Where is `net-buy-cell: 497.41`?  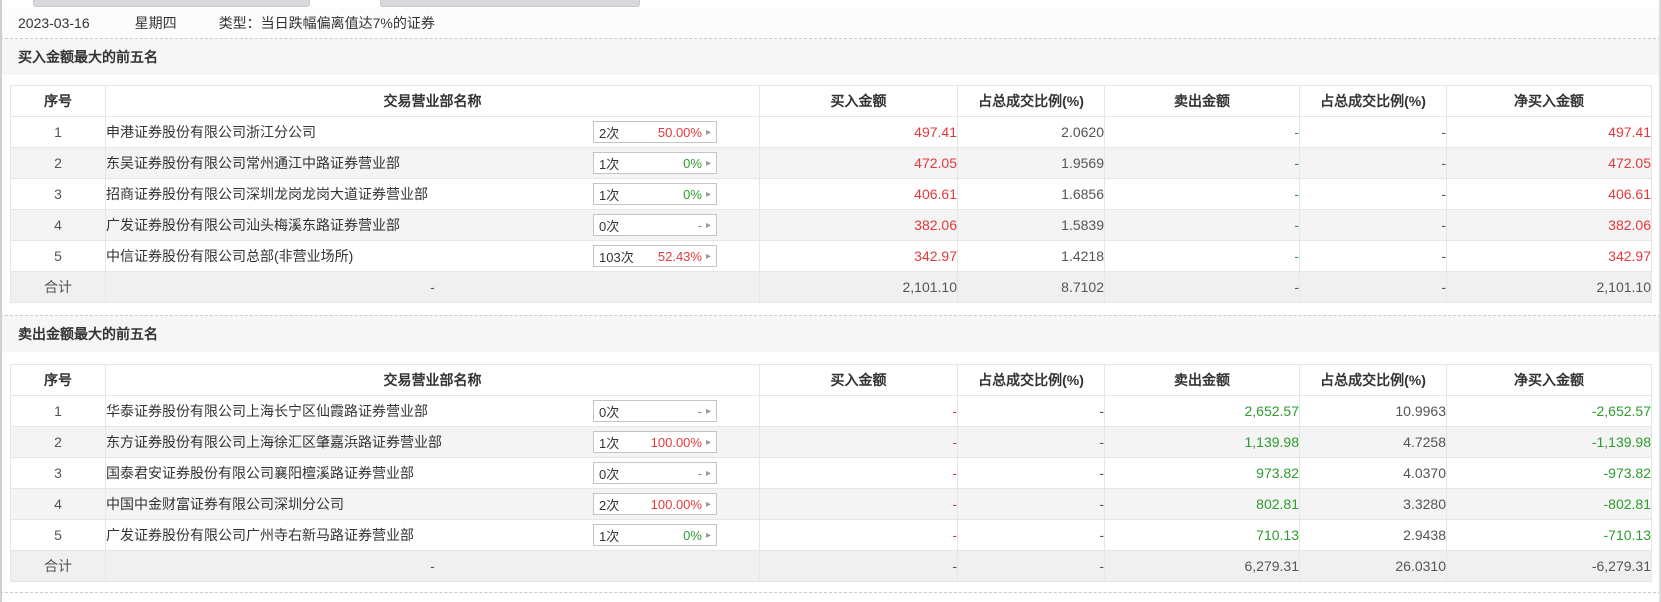 net-buy-cell: 497.41 is located at coordinates (1549, 132).